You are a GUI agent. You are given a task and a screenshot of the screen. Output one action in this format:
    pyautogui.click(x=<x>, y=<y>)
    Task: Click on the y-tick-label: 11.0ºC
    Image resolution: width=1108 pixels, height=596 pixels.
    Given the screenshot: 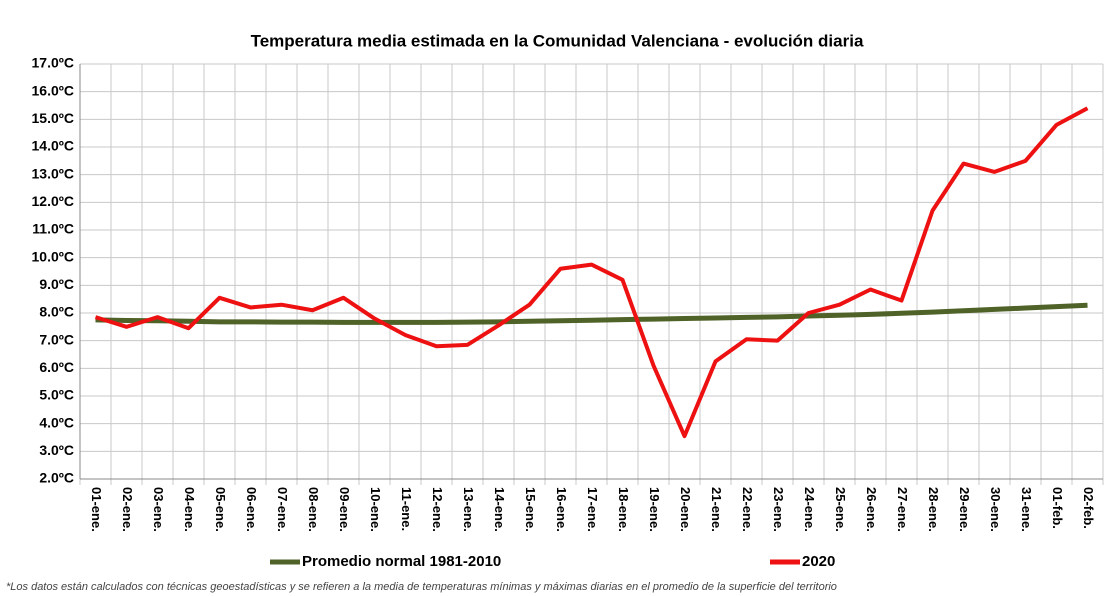 What is the action you would take?
    pyautogui.click(x=53, y=229)
    